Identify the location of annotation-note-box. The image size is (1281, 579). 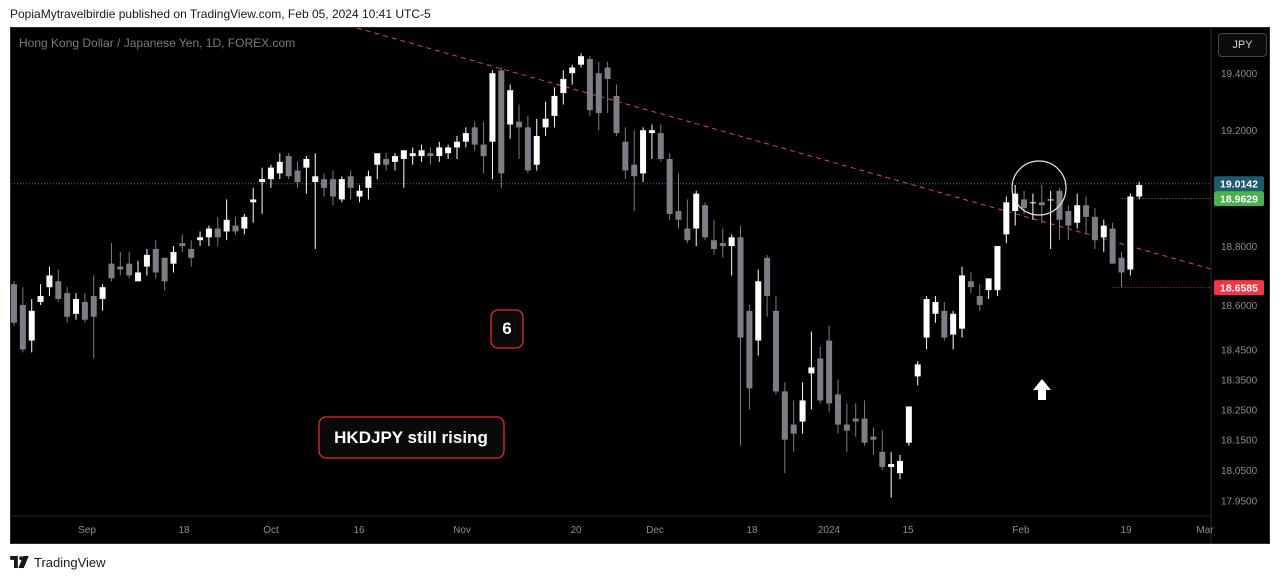
(411, 437).